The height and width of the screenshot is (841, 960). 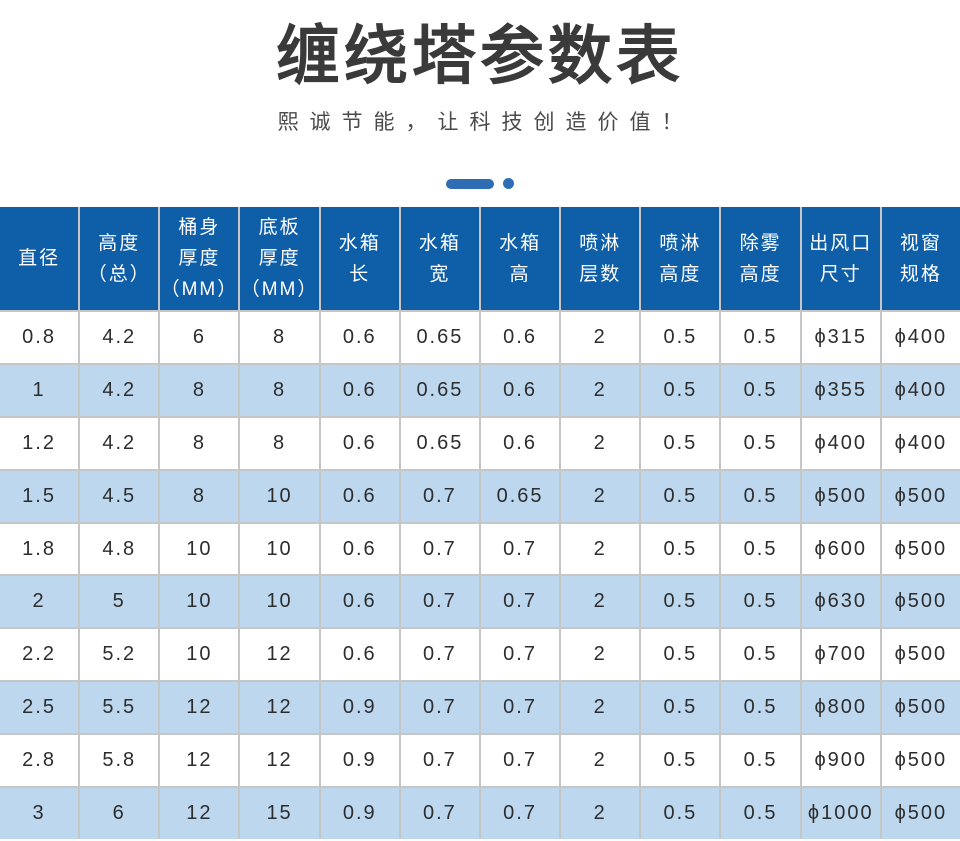 What do you see at coordinates (920, 761) in the screenshot?
I see `table-cell-r9-window-spec: ϕ500` at bounding box center [920, 761].